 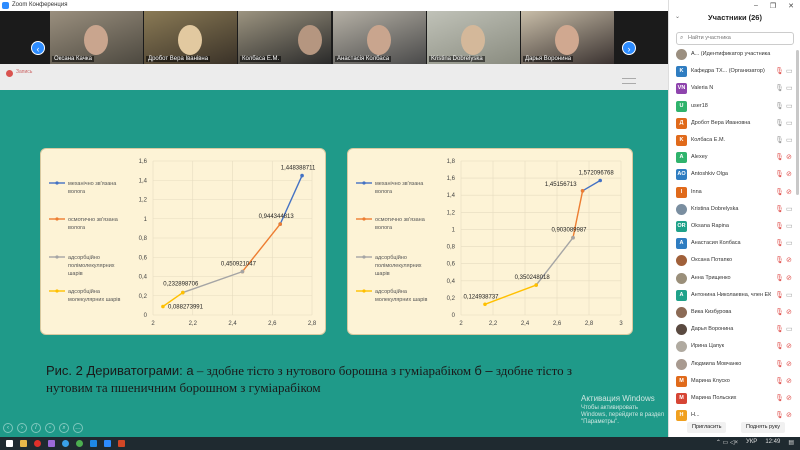 I want to click on prev-videos-button: ‹, so click(x=38, y=48).